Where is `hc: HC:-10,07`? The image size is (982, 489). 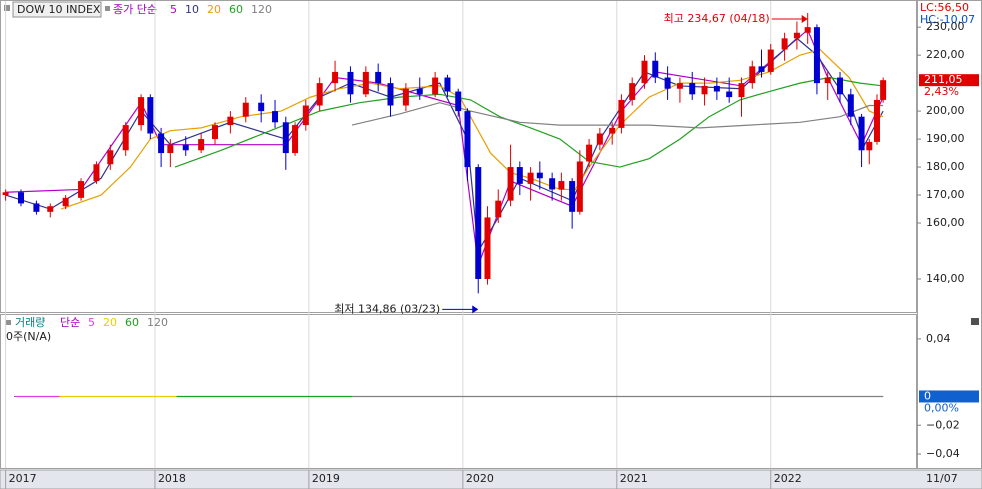
hc: HC:-10,07 is located at coordinates (947, 19).